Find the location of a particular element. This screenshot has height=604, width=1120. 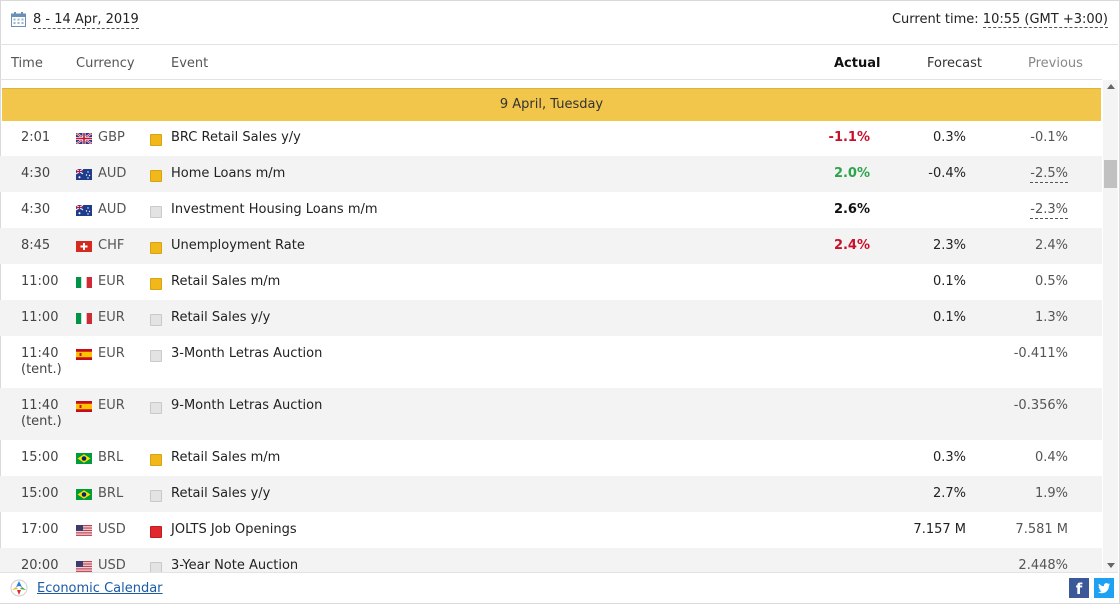

current-time: Current time: 10:55 (GMT +3:00) is located at coordinates (1000, 20).